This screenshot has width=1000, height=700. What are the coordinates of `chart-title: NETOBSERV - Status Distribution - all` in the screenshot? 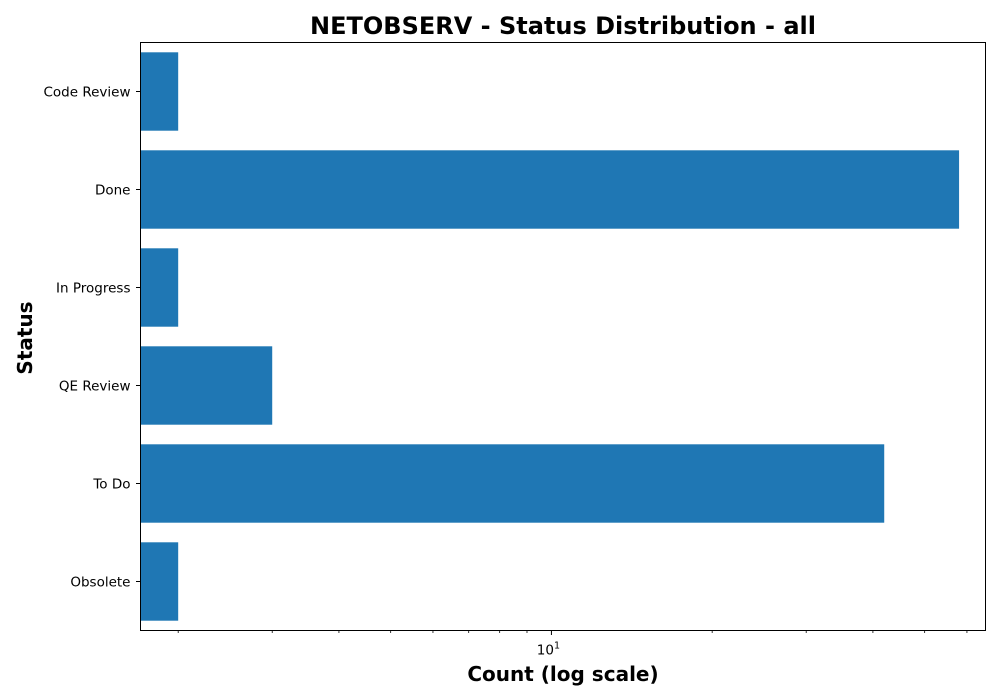 It's located at (563, 26).